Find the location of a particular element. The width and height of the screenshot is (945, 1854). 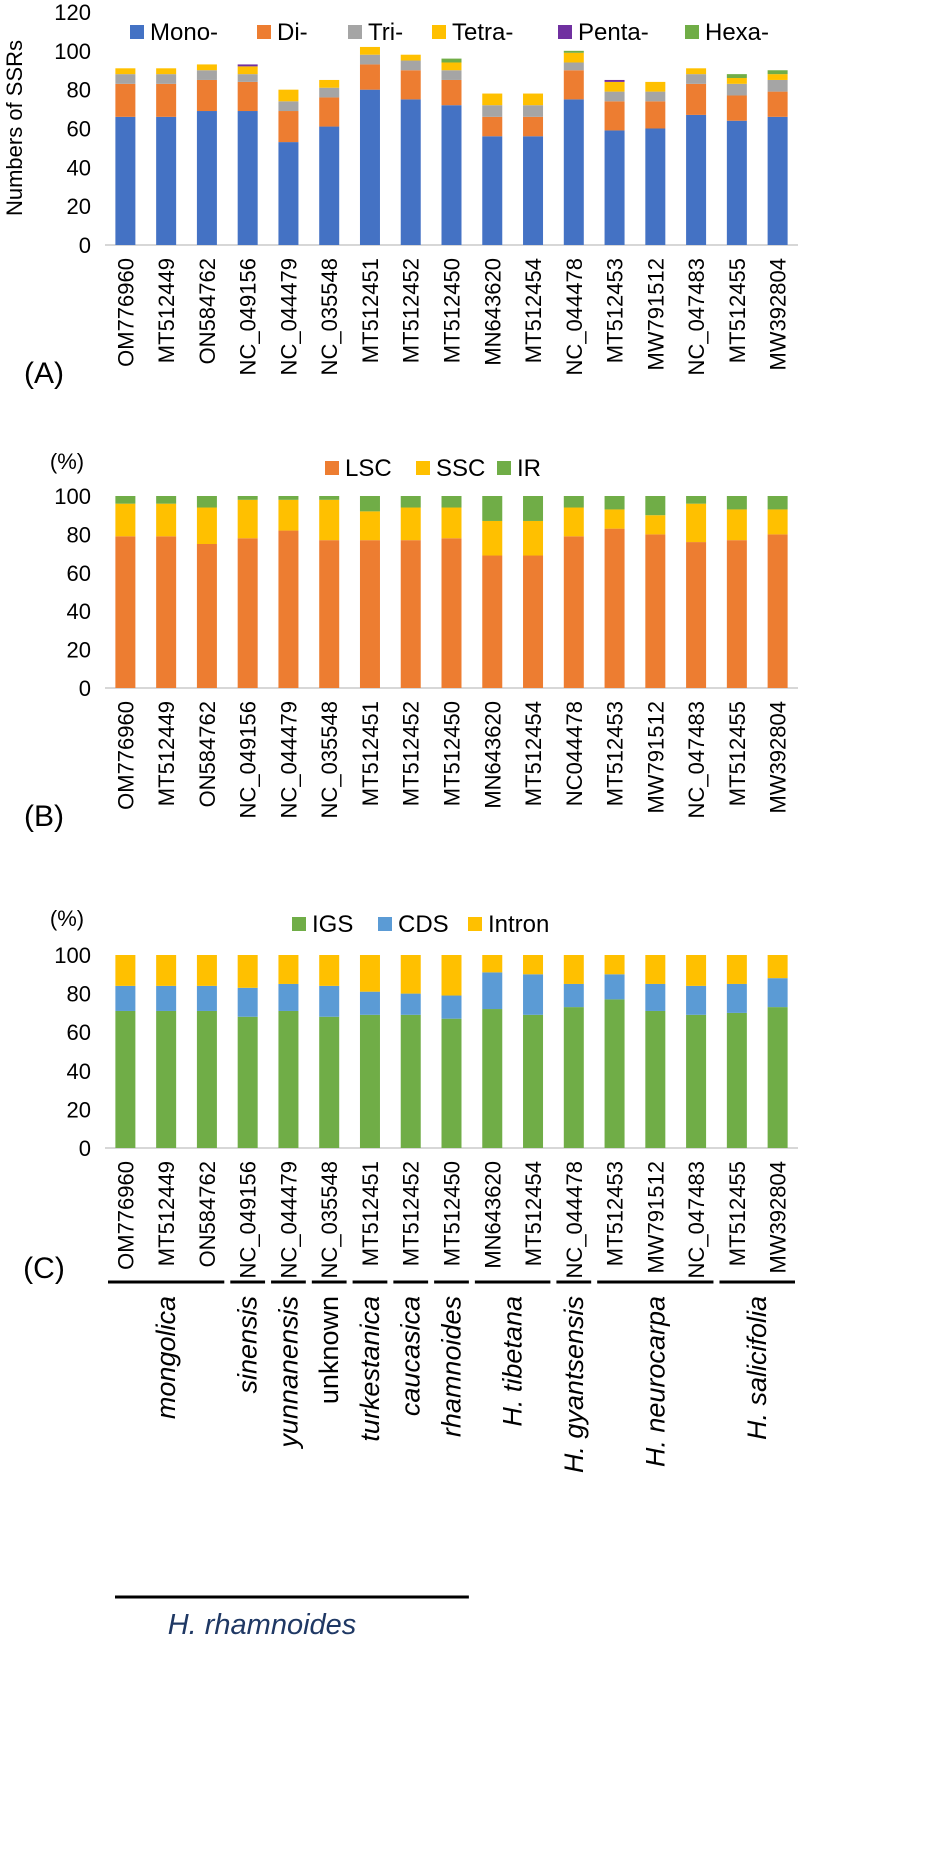

panel-b-x-tick-label: NC_044479 is located at coordinates (288, 759).